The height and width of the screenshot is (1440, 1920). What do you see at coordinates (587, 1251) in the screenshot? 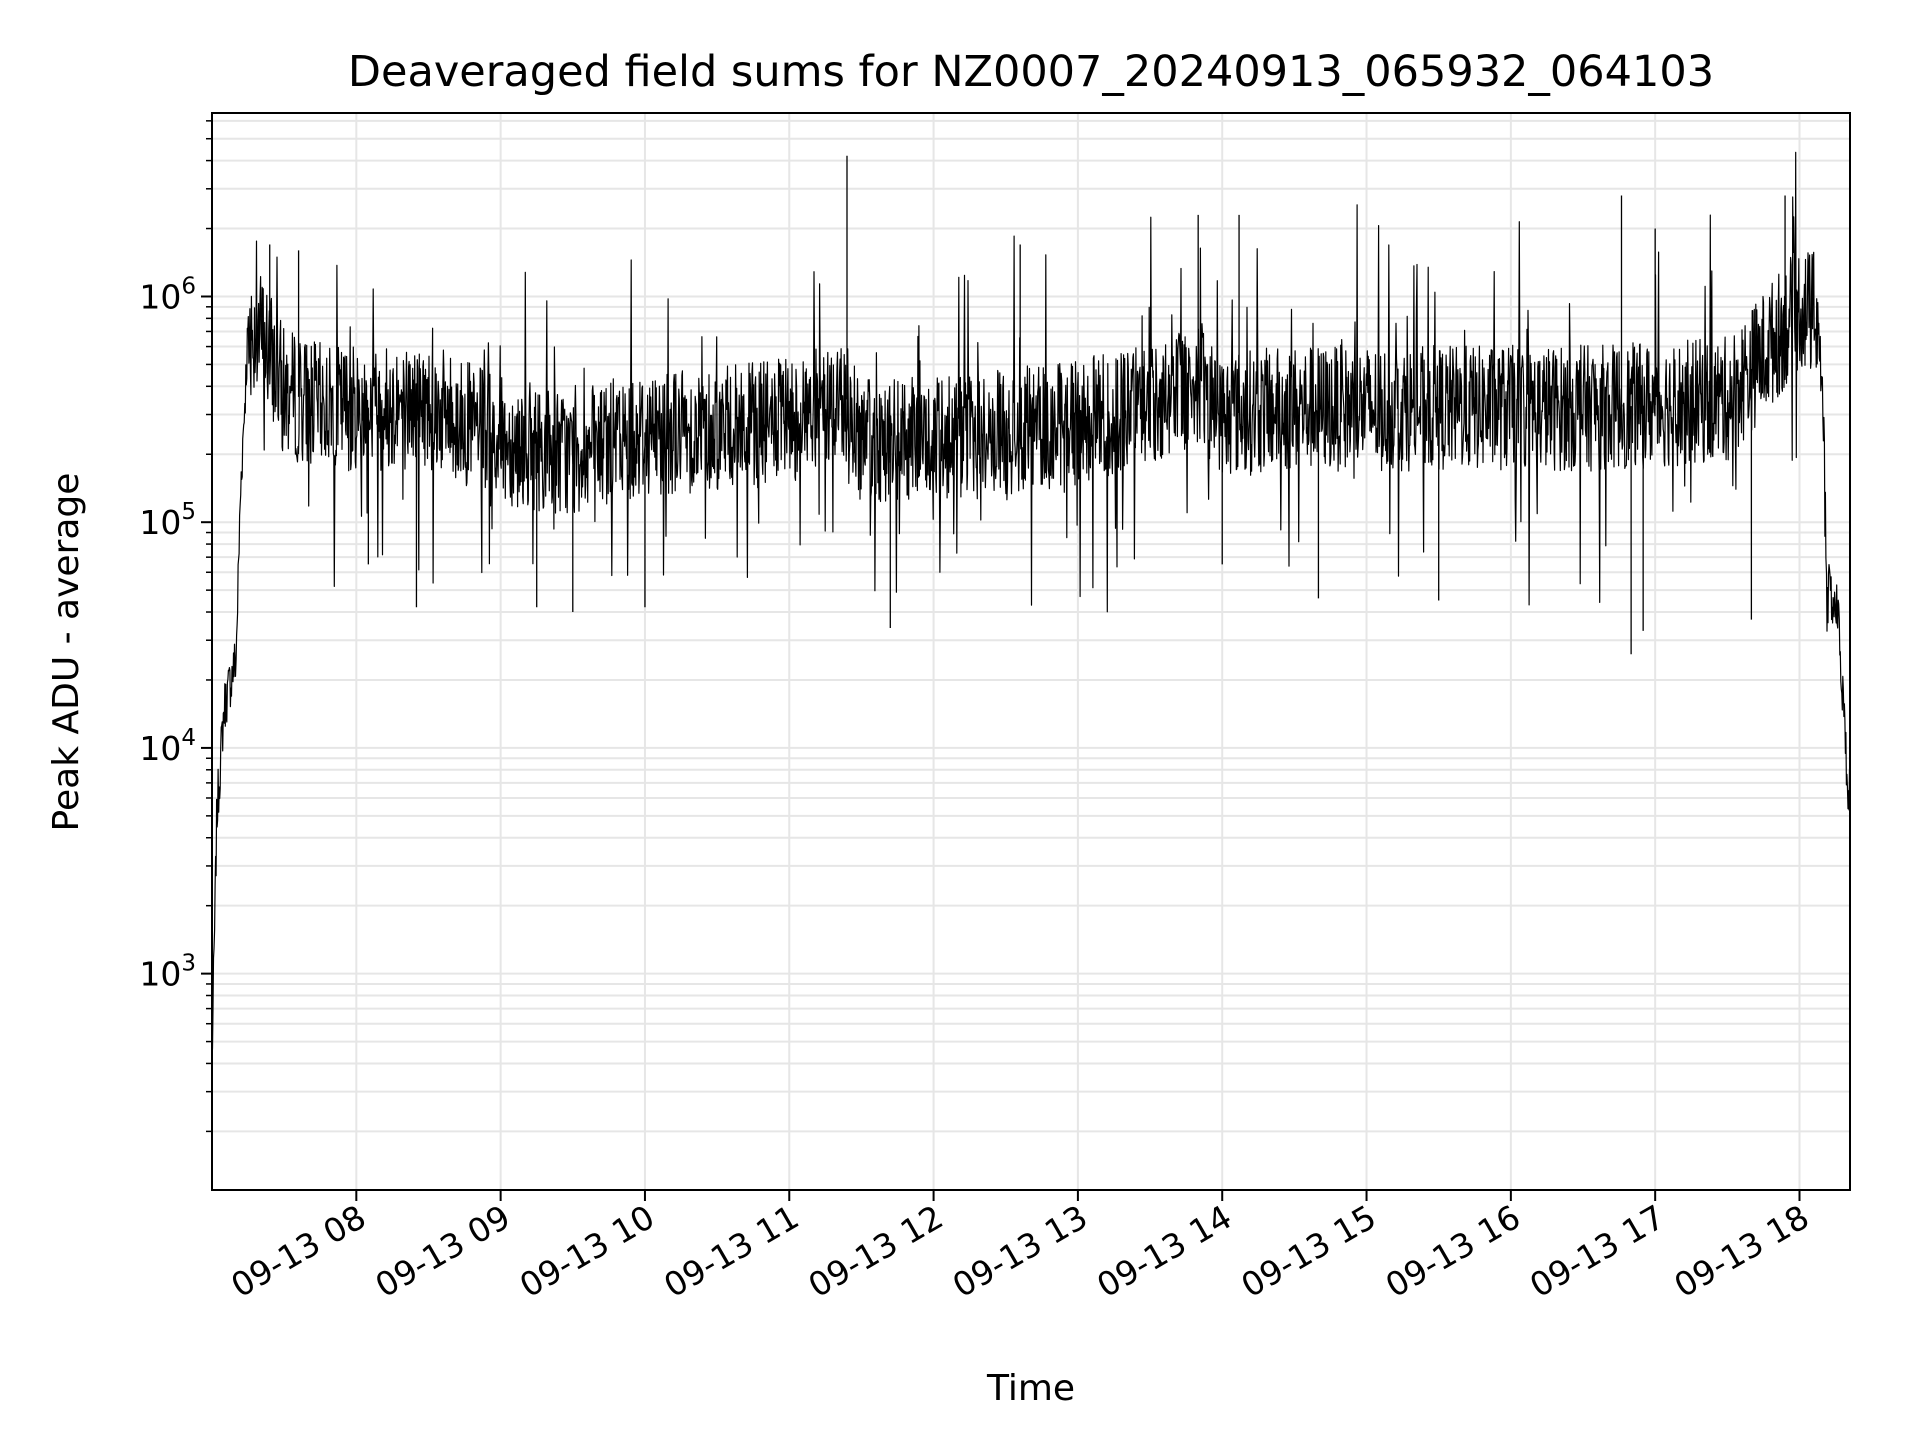
I see `x-tick-label: 09-13 10` at bounding box center [587, 1251].